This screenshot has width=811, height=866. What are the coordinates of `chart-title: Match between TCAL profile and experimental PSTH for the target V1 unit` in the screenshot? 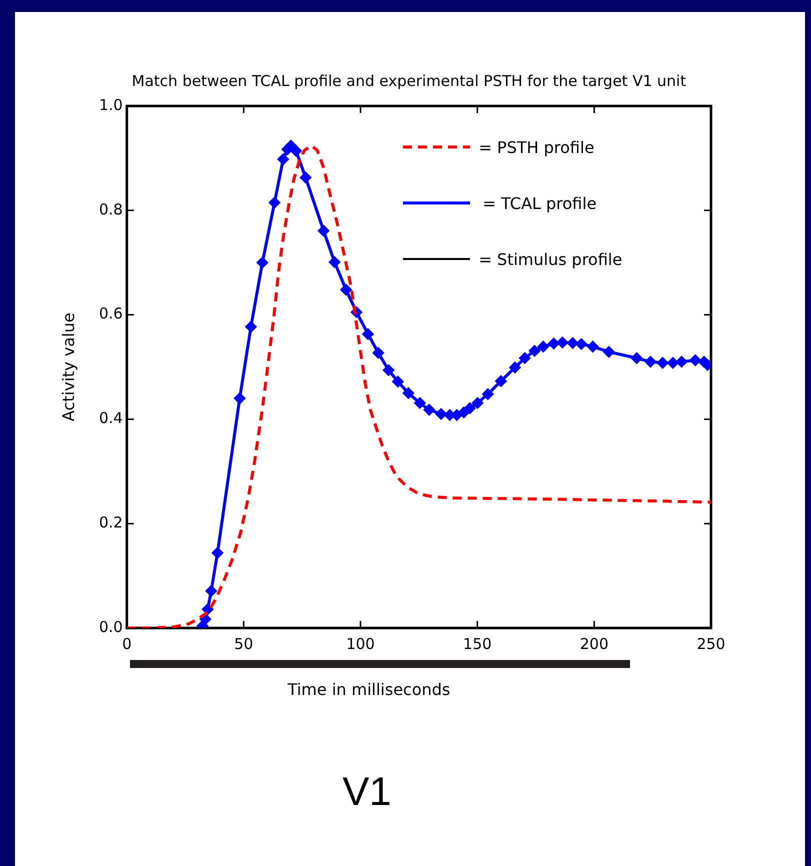 It's located at (409, 81).